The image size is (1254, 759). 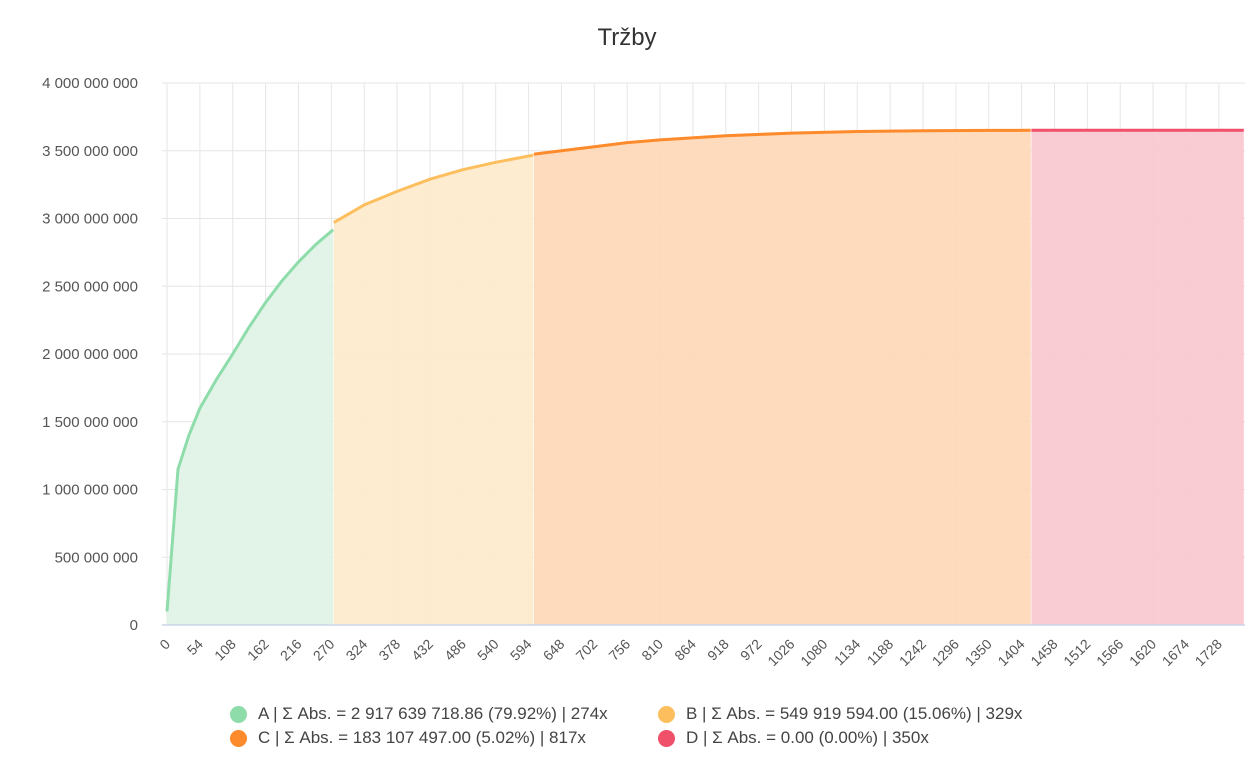 What do you see at coordinates (90, 286) in the screenshot?
I see `y-tick-label: 2 500 000 000` at bounding box center [90, 286].